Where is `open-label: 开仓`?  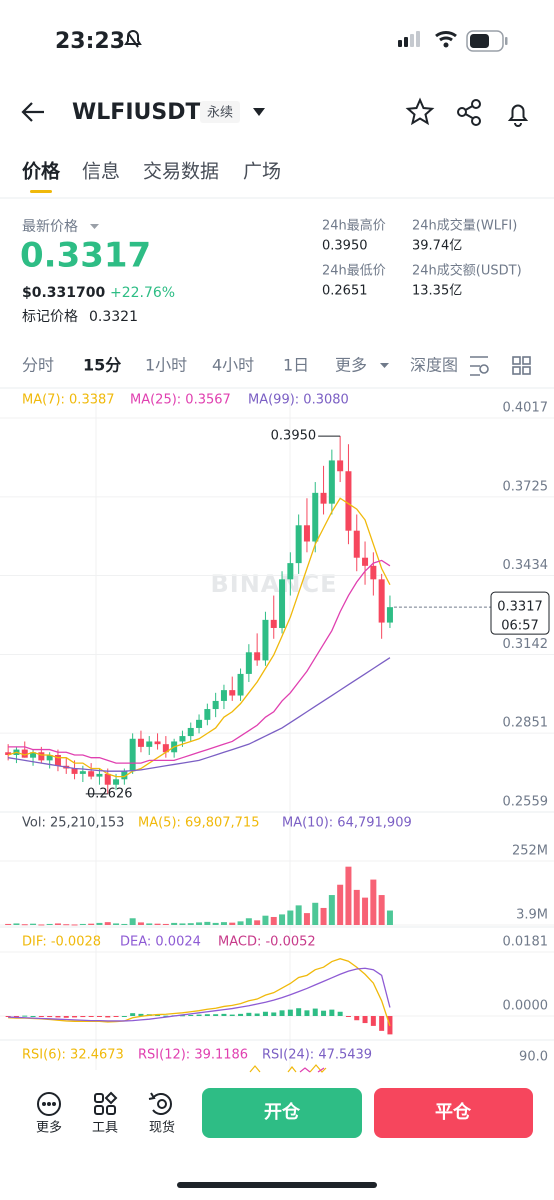
open-label: 开仓 is located at coordinates (282, 1112).